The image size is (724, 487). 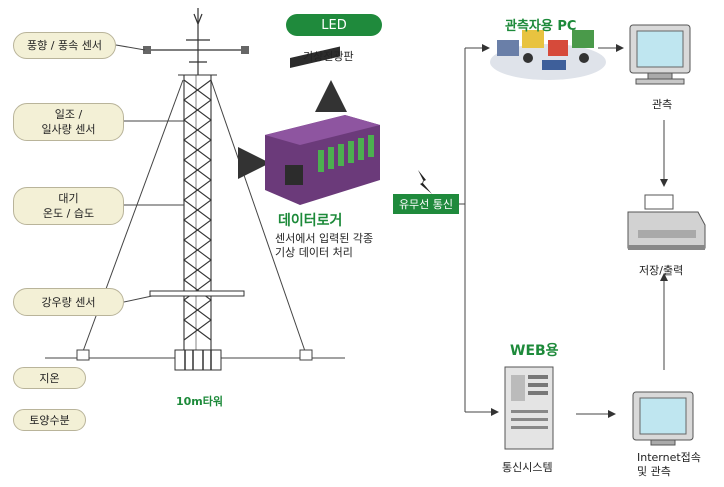 What do you see at coordinates (479, 230) in the screenshot?
I see `comm-connector` at bounding box center [479, 230].